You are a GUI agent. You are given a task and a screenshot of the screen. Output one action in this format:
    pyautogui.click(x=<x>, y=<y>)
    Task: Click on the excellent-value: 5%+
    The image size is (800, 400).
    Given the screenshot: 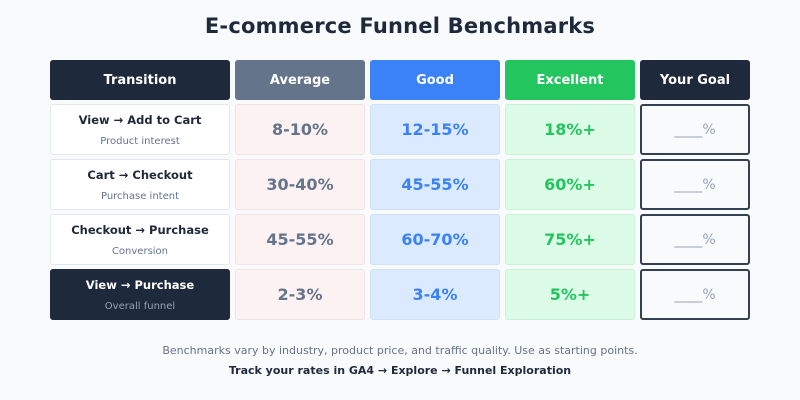 What is the action you would take?
    pyautogui.click(x=570, y=294)
    